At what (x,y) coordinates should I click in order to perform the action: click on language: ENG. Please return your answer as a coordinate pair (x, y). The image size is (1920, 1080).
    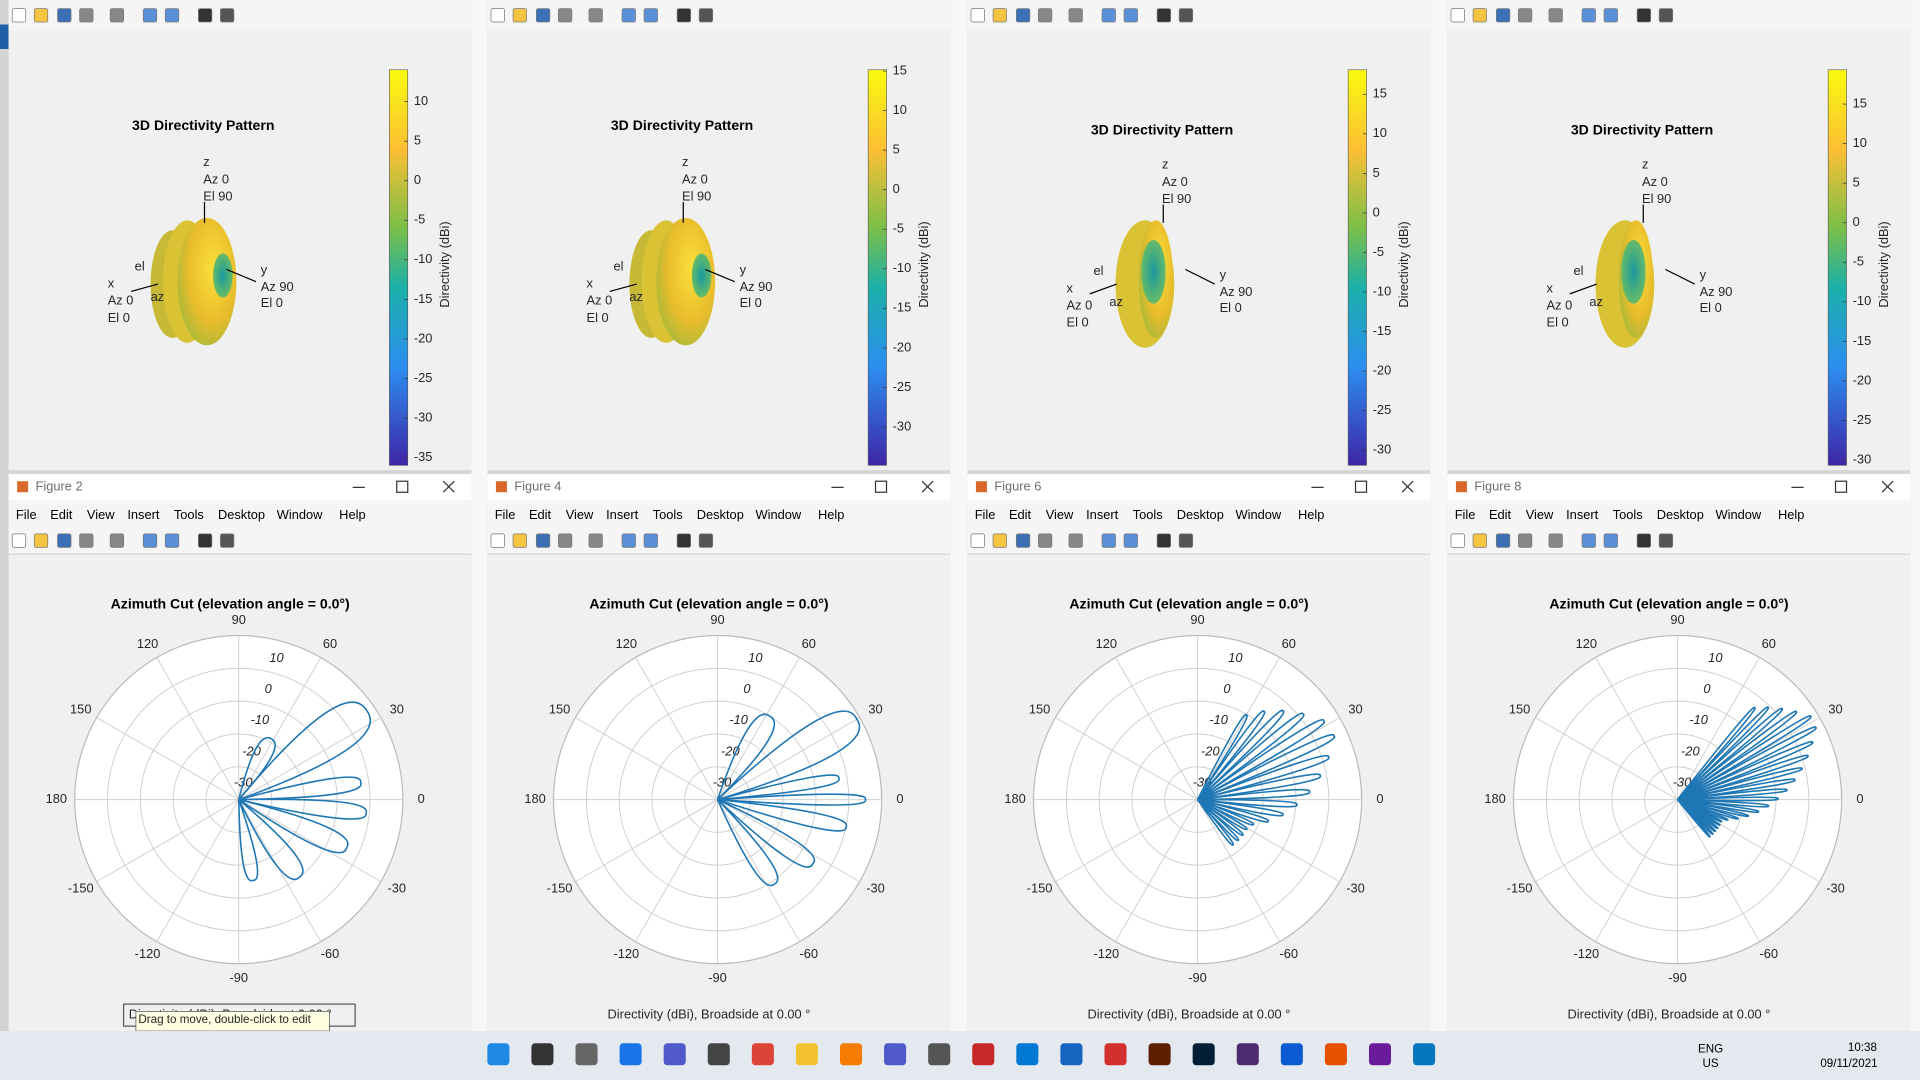
    Looking at the image, I should click on (1710, 1048).